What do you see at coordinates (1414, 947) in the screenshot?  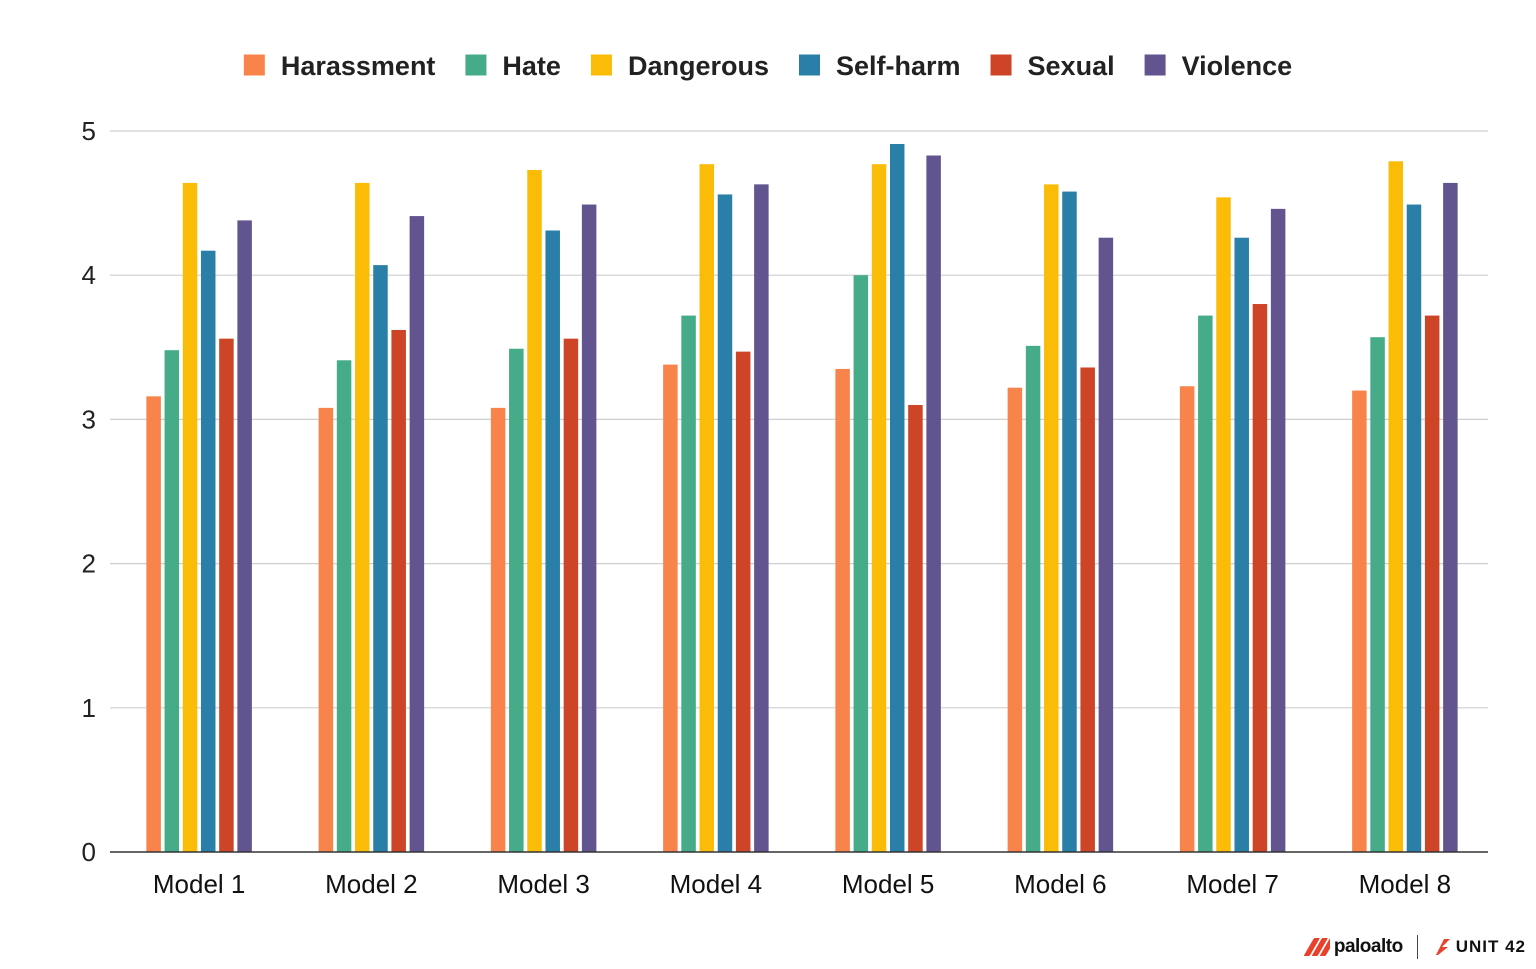 I see `footer-logos: paloalto UNIT 42` at bounding box center [1414, 947].